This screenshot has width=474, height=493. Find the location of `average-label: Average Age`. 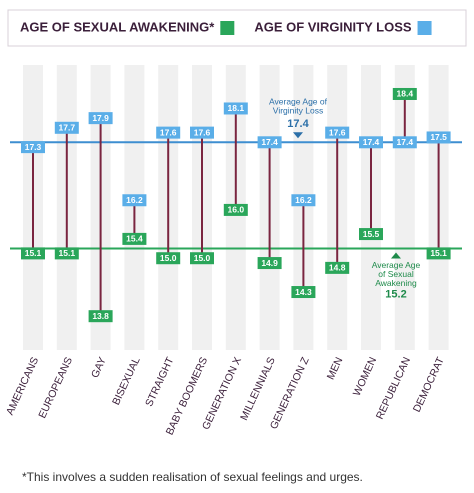

average-label: Average Age is located at coordinates (396, 265).